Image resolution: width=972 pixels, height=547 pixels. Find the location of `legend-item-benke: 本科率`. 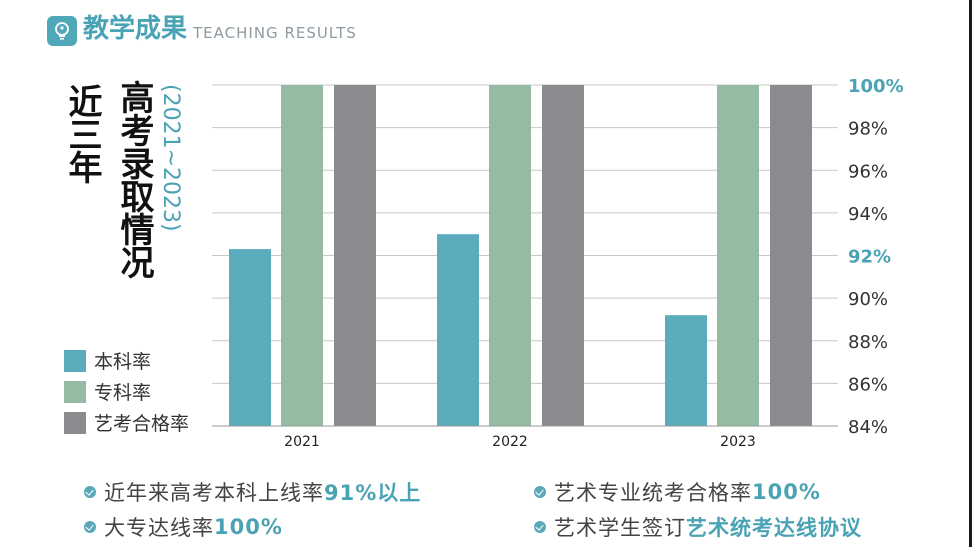

legend-item-benke: 本科率 is located at coordinates (126, 360).